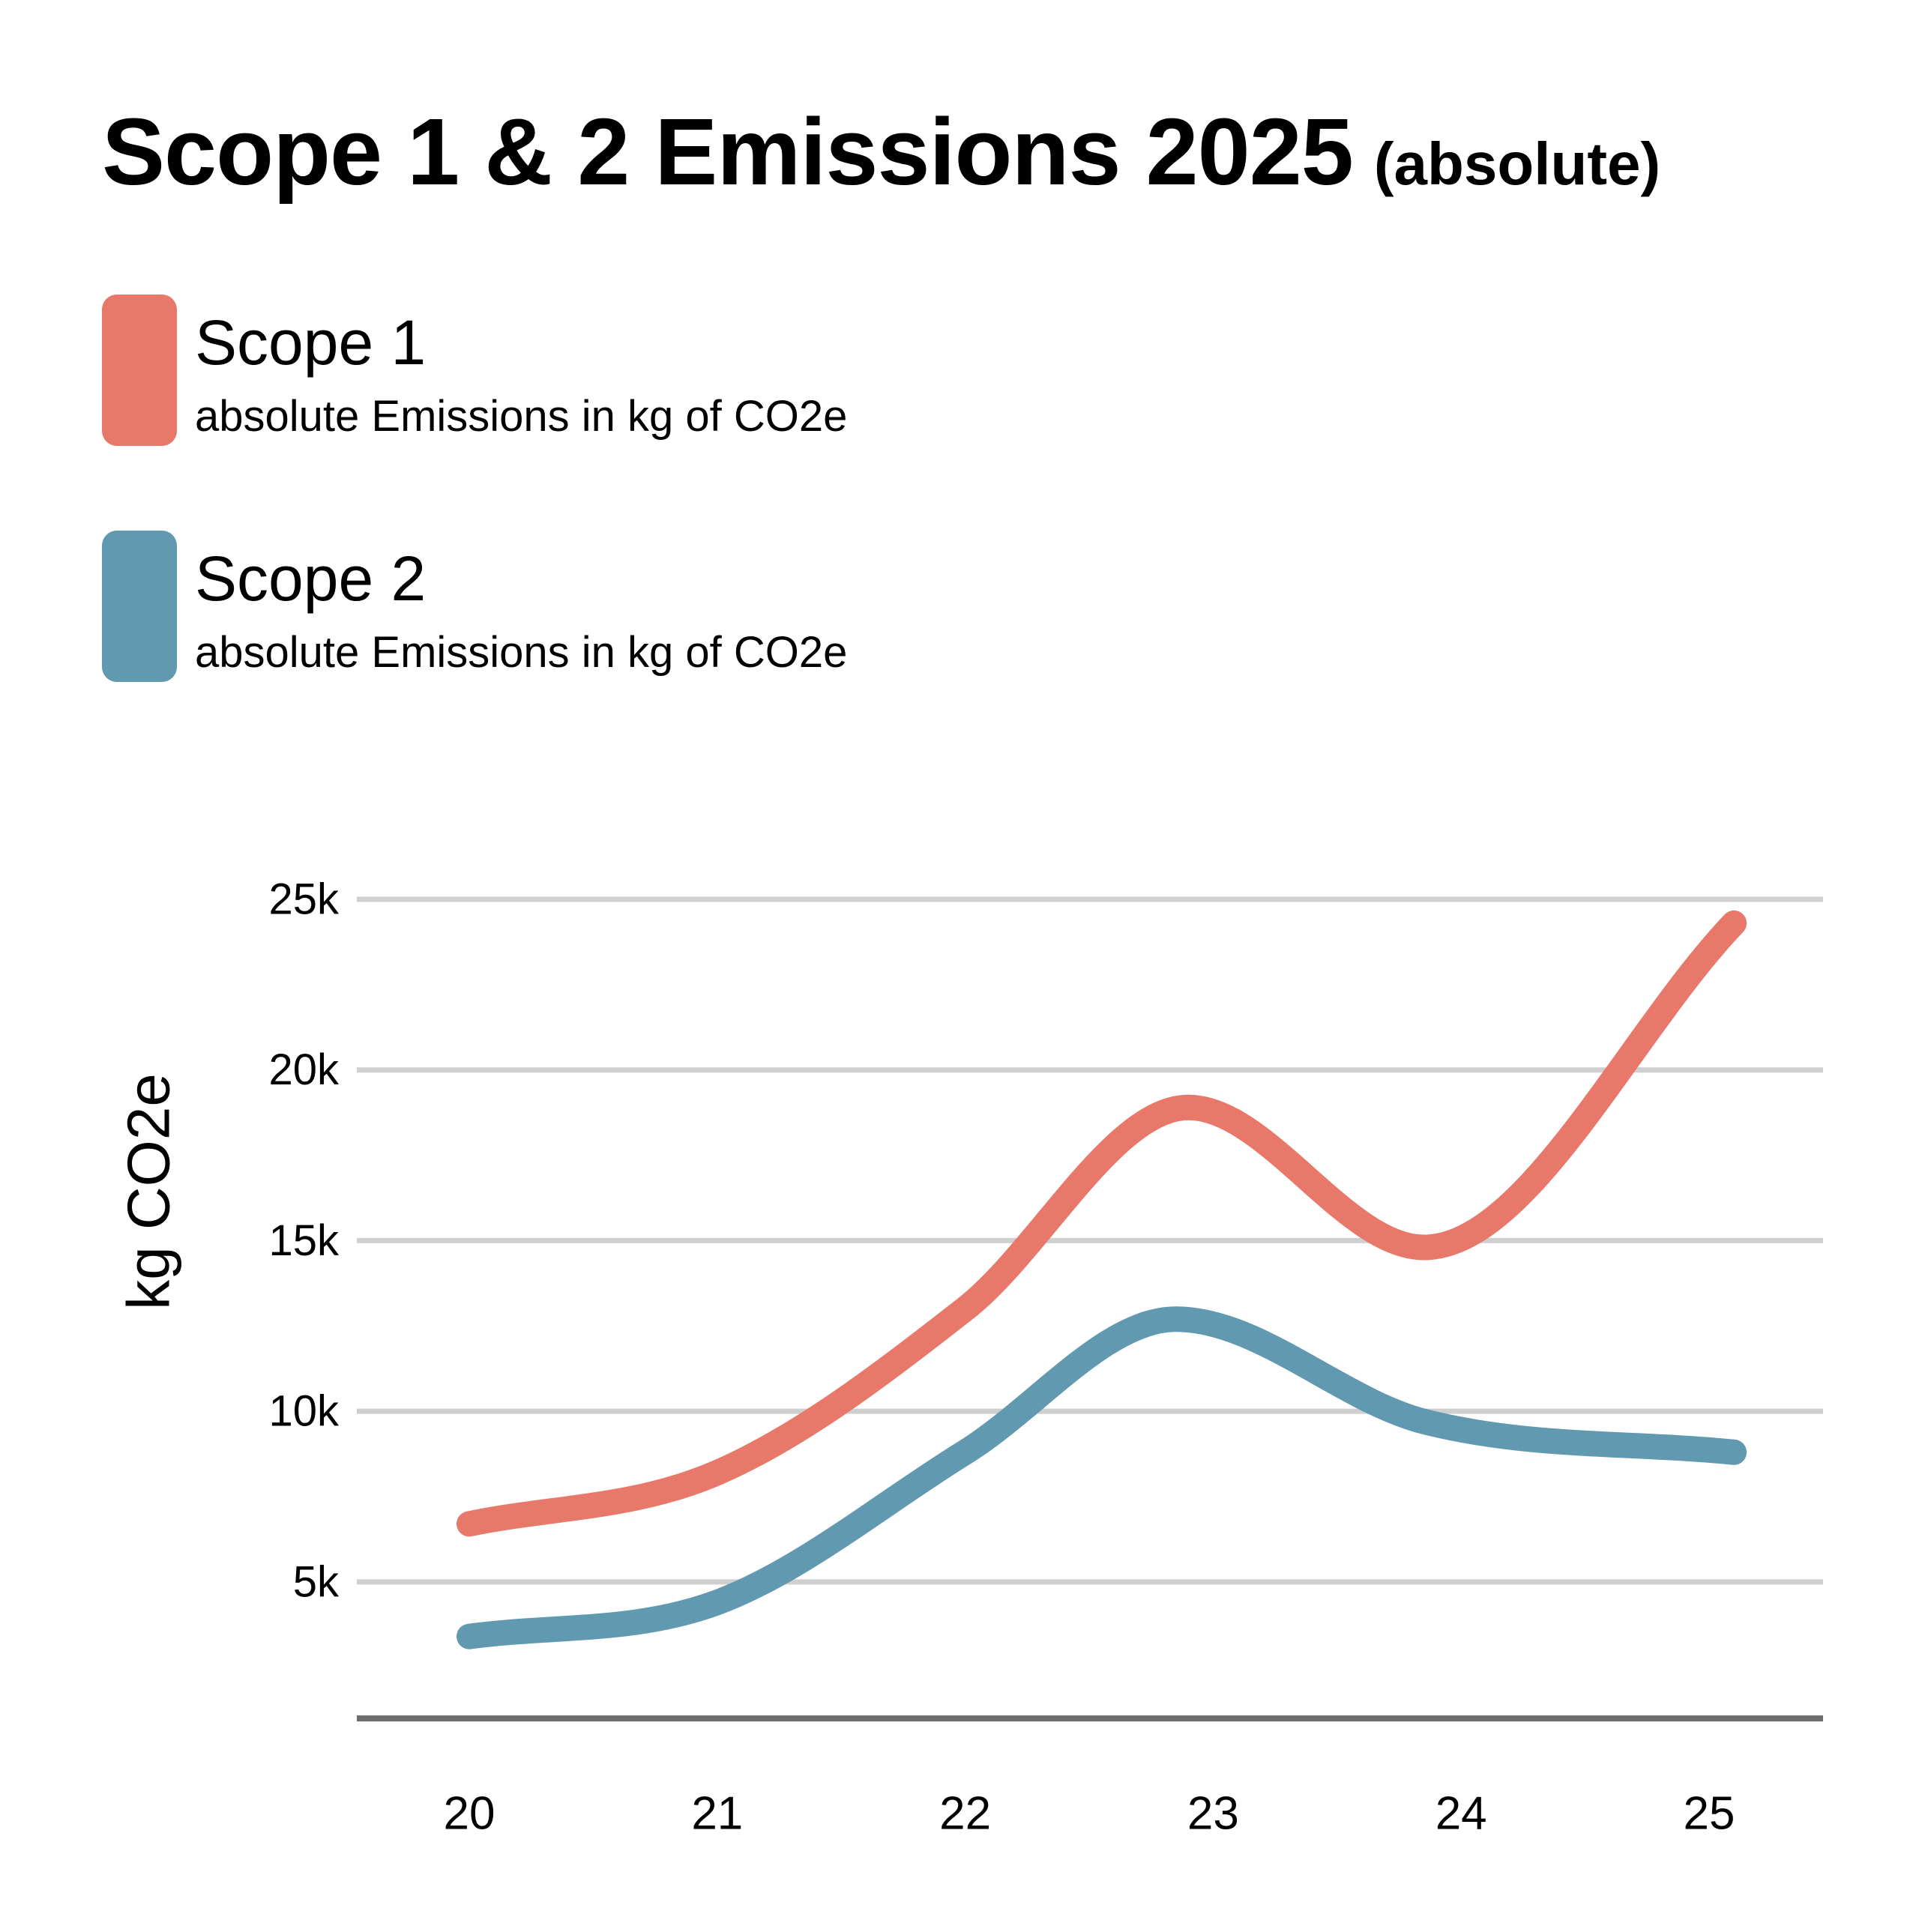 The image size is (1919, 1932). Describe the element at coordinates (965, 1814) in the screenshot. I see `x-tick-label-22: 22` at that location.